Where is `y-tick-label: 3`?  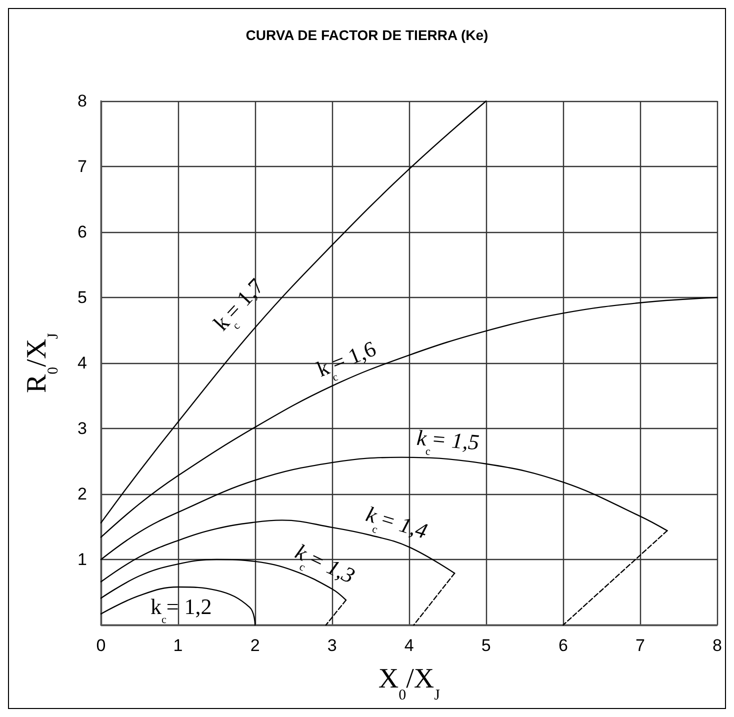 y-tick-label: 3 is located at coordinates (82, 428).